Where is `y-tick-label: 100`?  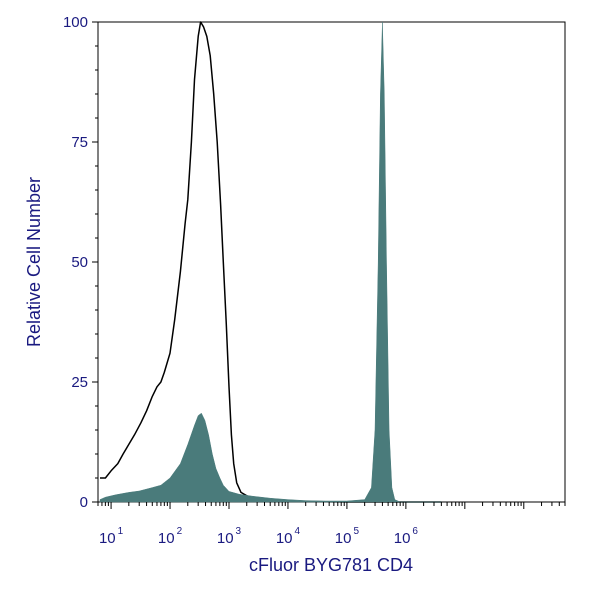 y-tick-label: 100 is located at coordinates (75, 22).